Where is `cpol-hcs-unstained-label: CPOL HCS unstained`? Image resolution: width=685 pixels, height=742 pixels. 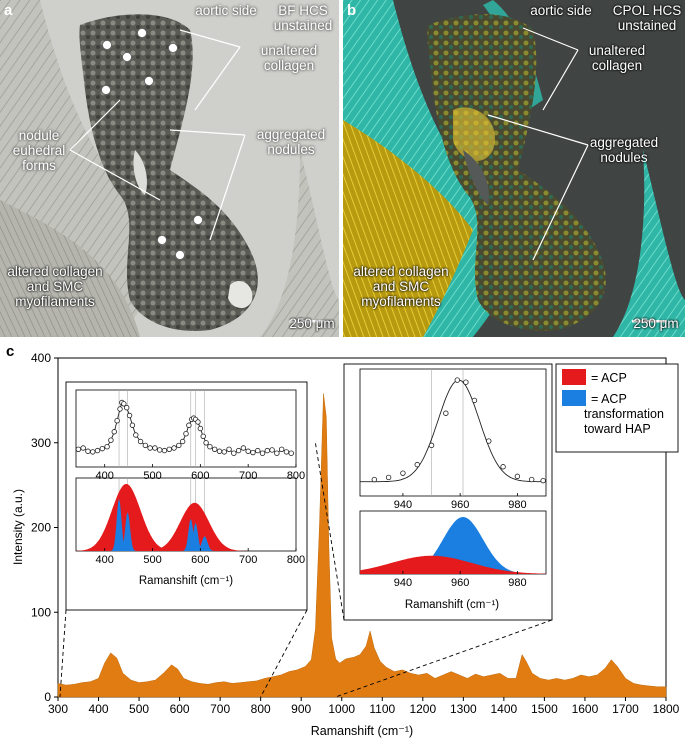 cpol-hcs-unstained-label: CPOL HCS unstained is located at coordinates (647, 18).